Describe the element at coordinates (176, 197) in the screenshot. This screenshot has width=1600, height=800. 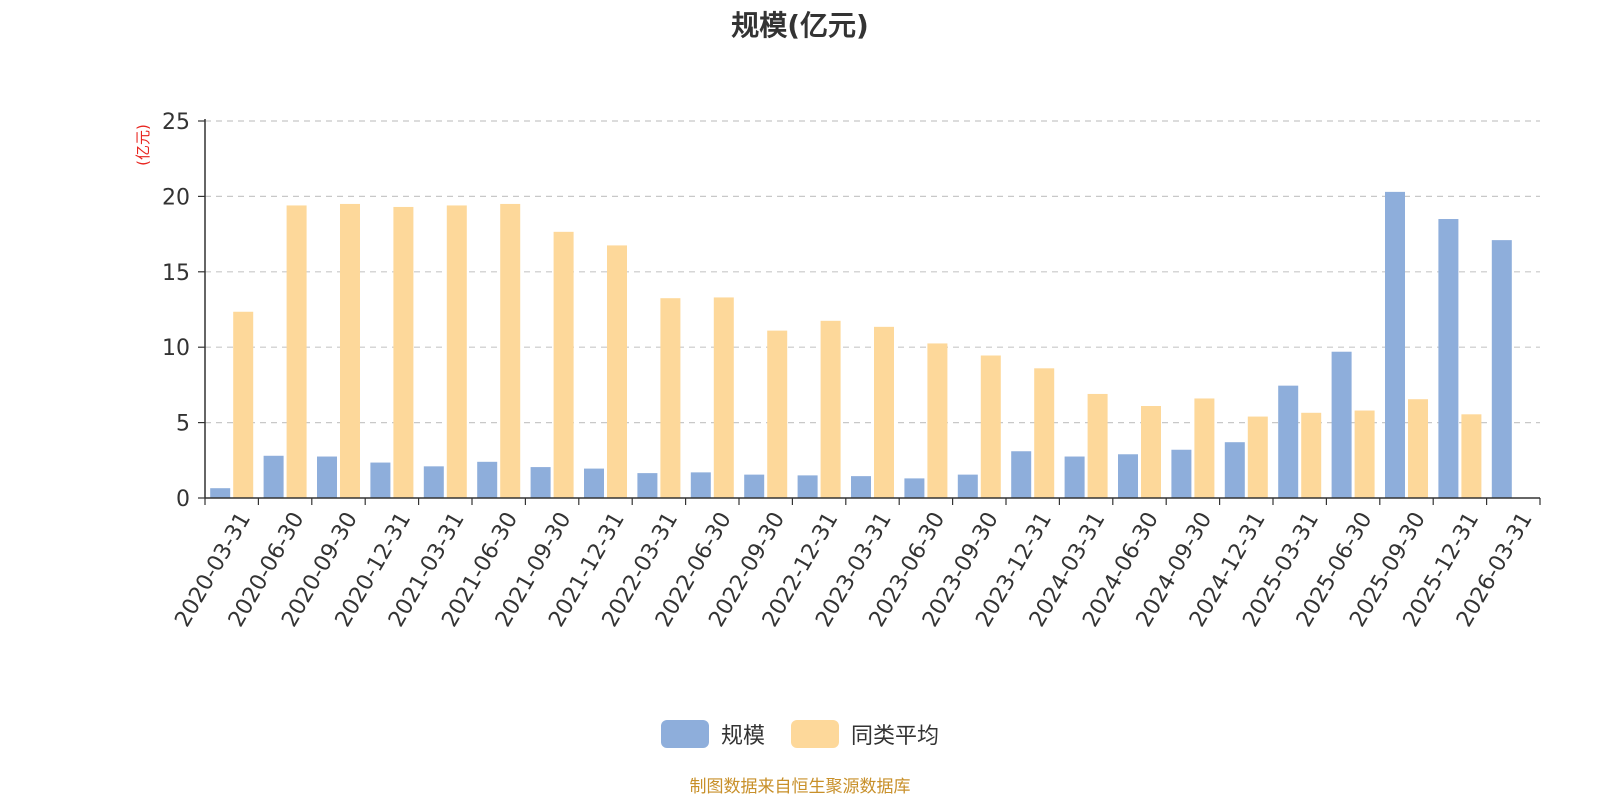
I see `y-tick-label: 20` at that location.